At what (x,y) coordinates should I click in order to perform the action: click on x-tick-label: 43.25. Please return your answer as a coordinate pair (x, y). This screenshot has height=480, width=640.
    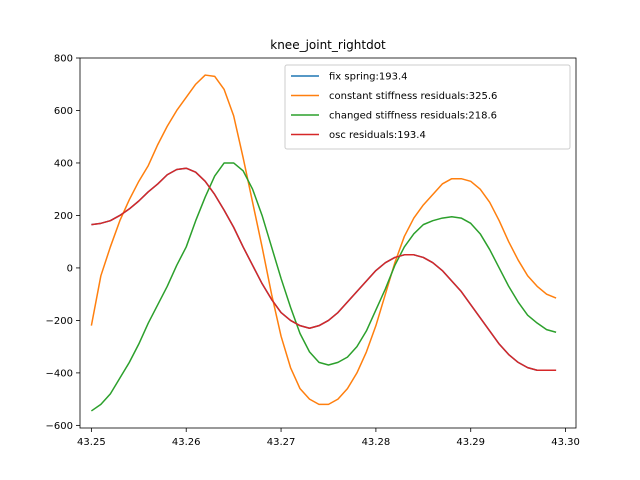
    Looking at the image, I should click on (91, 442).